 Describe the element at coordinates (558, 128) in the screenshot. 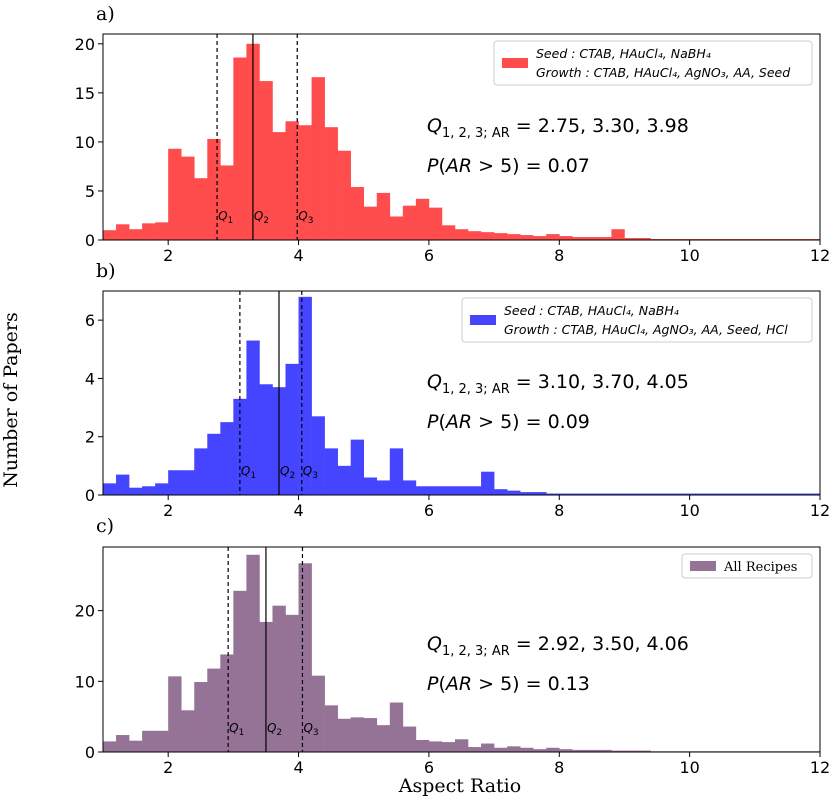

I see `quartile-annotation: Q1, 2, 3; AR = 2.75, 3.30, 3.98` at that location.